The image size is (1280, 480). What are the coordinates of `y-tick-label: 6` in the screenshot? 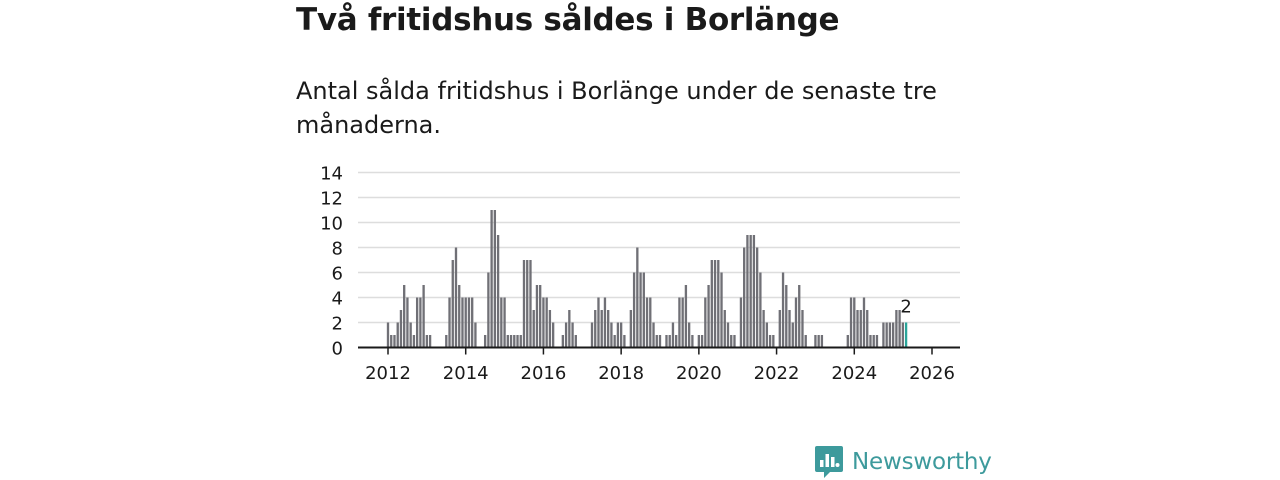 It's located at (337, 274).